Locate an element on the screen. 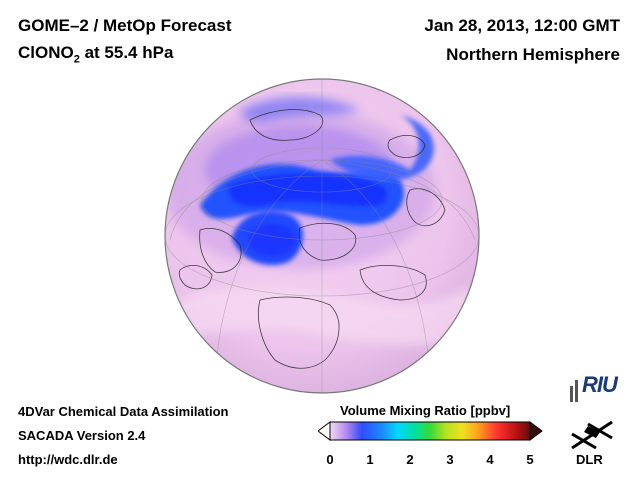 This screenshot has height=480, width=640. forecast-date: Jan 28, 2013, 12:00 GMT is located at coordinates (522, 25).